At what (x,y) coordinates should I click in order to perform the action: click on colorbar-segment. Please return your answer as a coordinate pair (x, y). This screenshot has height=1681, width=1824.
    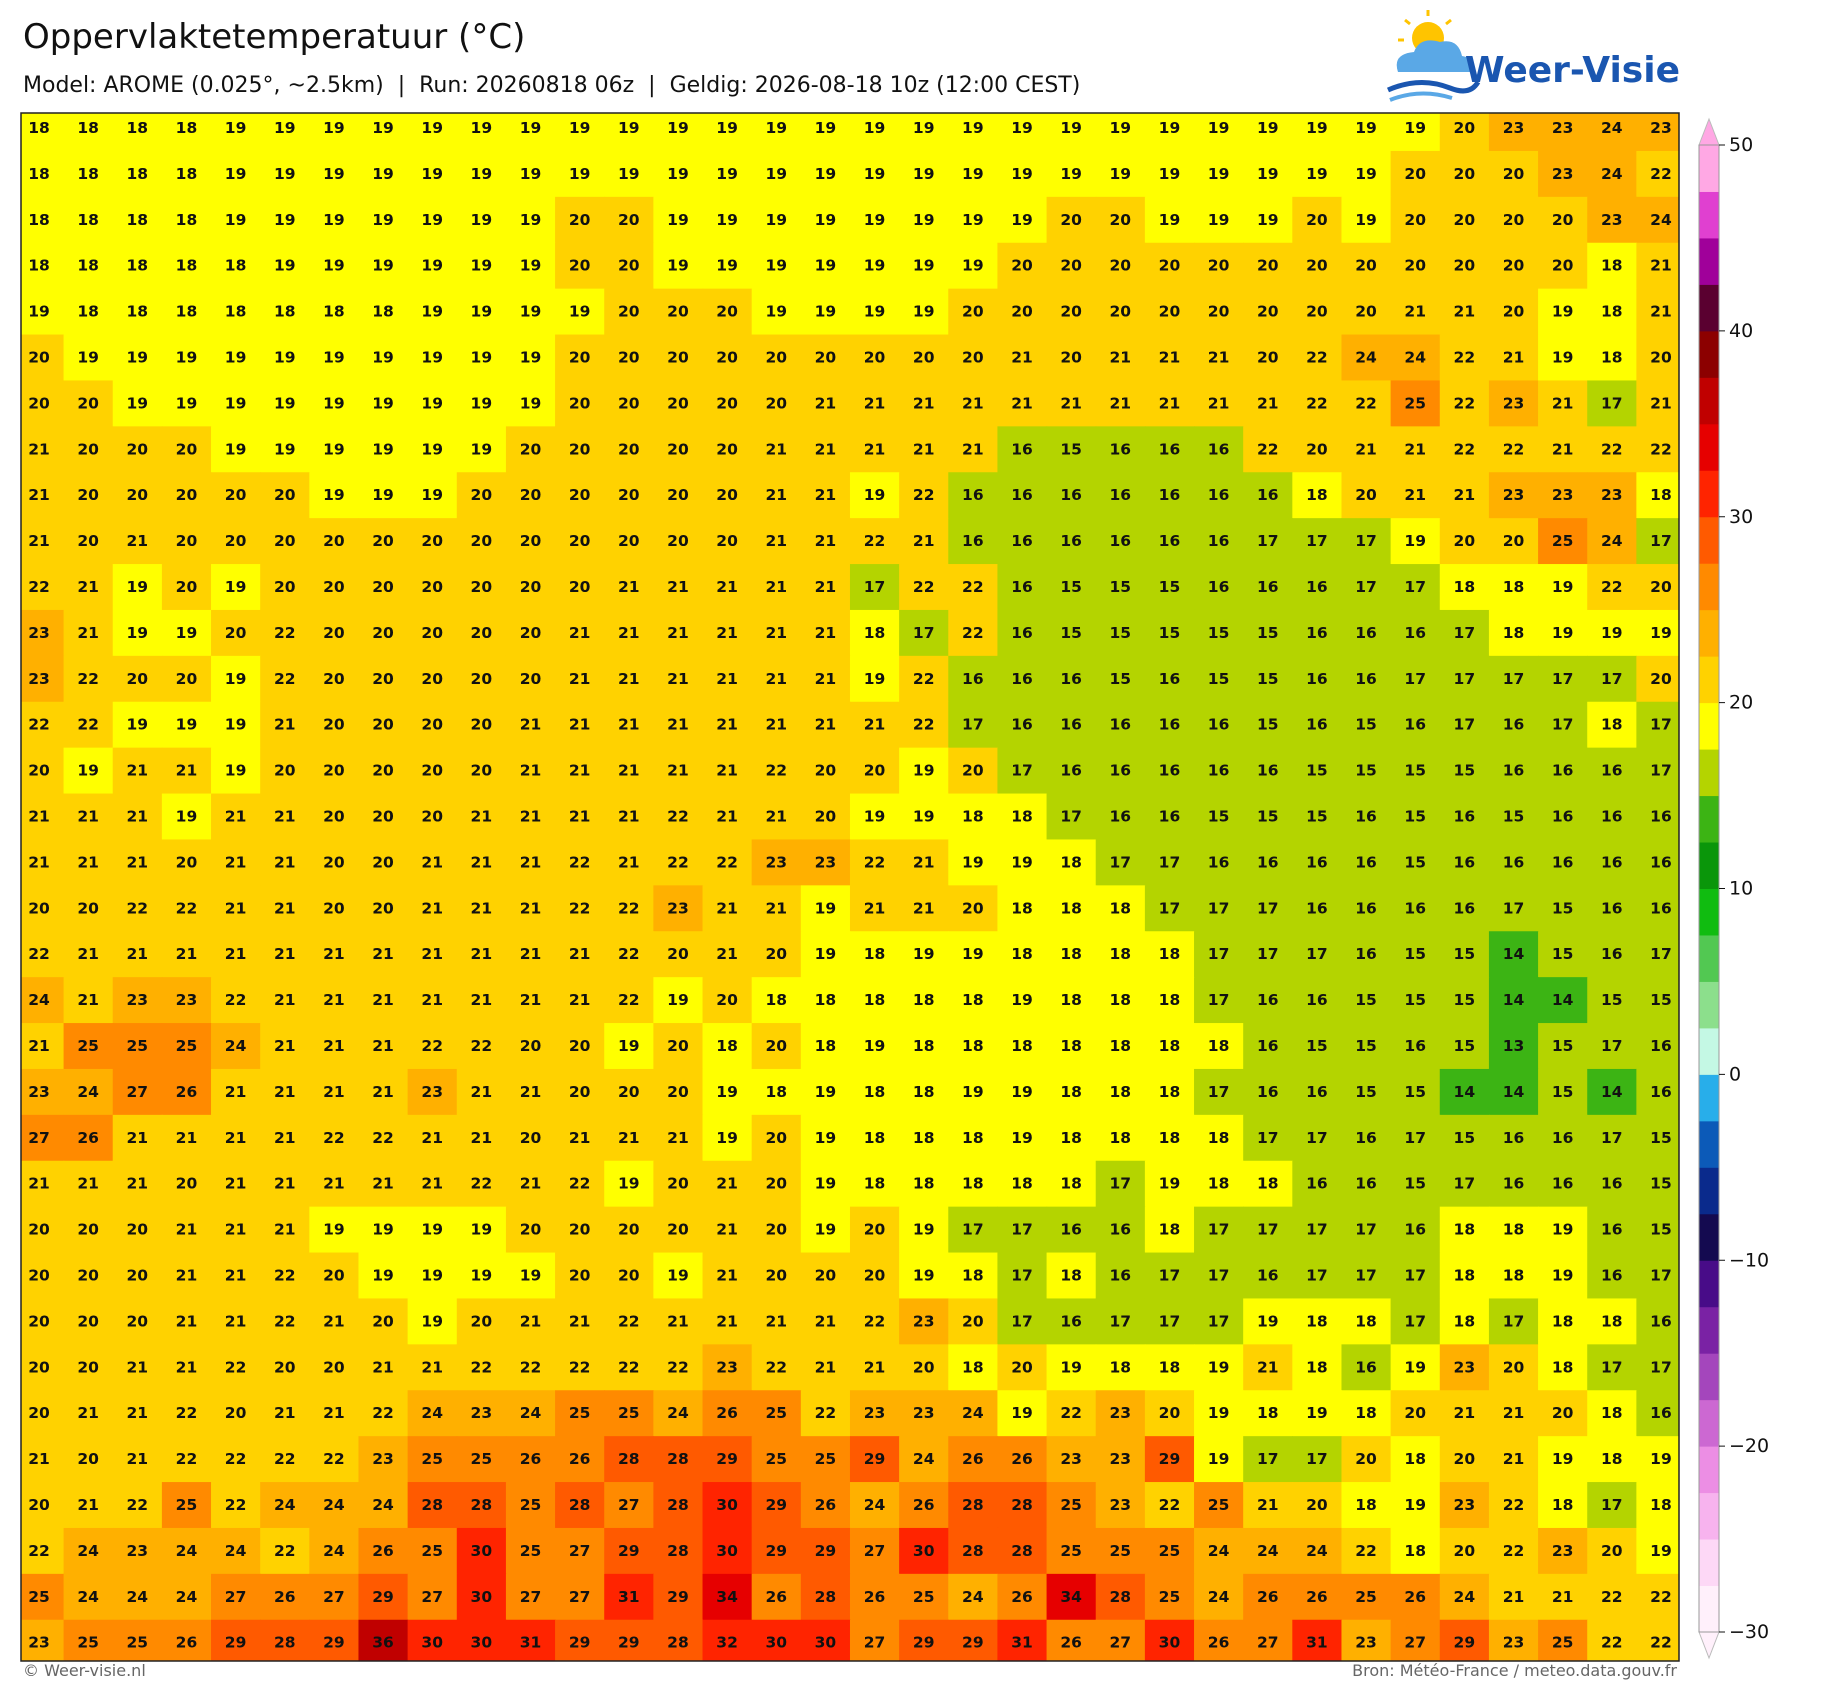
    Looking at the image, I should click on (1709, 773).